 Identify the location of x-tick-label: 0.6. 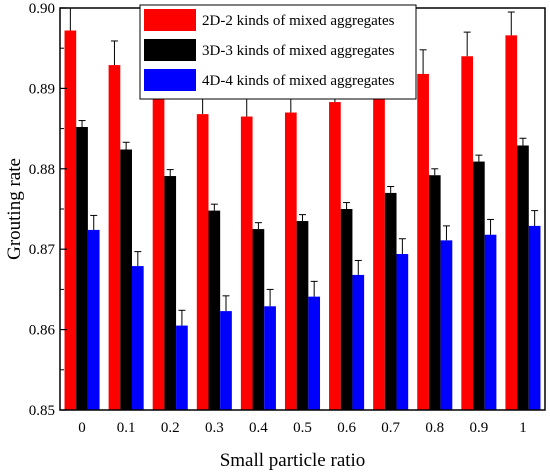
(346, 428).